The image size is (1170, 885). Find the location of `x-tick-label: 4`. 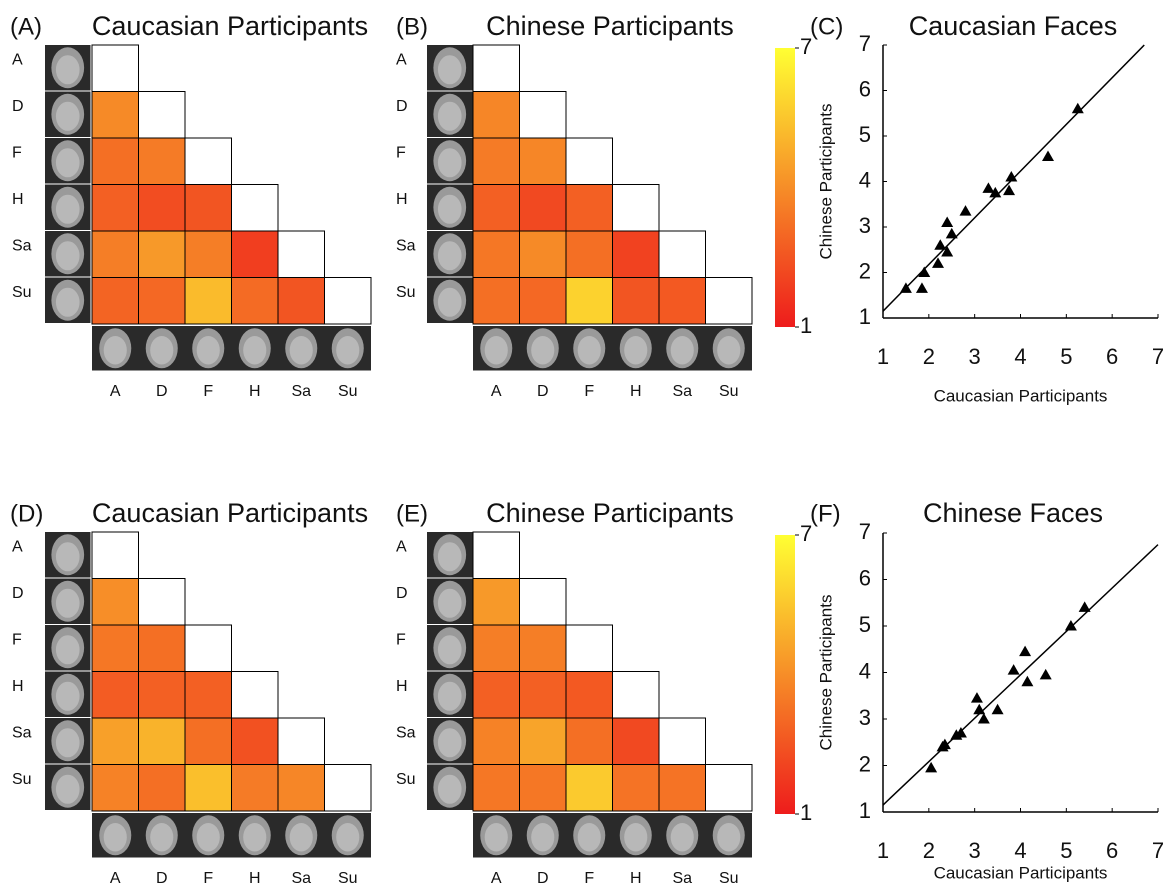

x-tick-label: 4 is located at coordinates (1020, 356).